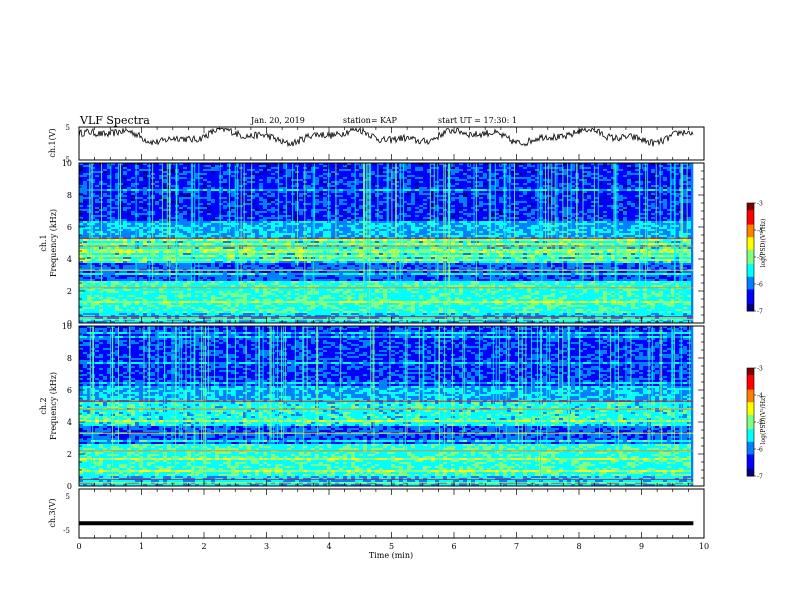 The height and width of the screenshot is (612, 792). Describe the element at coordinates (52, 142) in the screenshot. I see `ch1-ylabel: ch.1(V)` at that location.